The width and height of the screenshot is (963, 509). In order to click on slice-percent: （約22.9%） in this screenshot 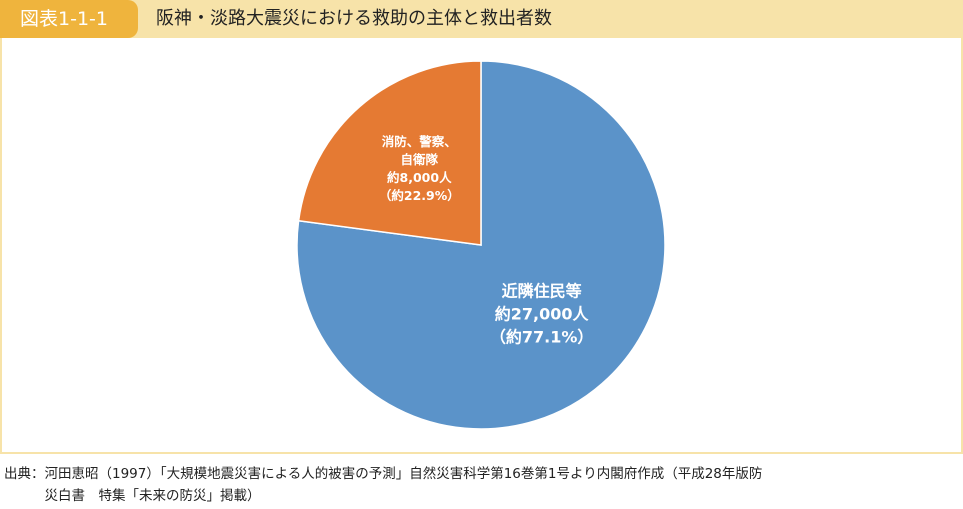, I will do `click(419, 195)`.